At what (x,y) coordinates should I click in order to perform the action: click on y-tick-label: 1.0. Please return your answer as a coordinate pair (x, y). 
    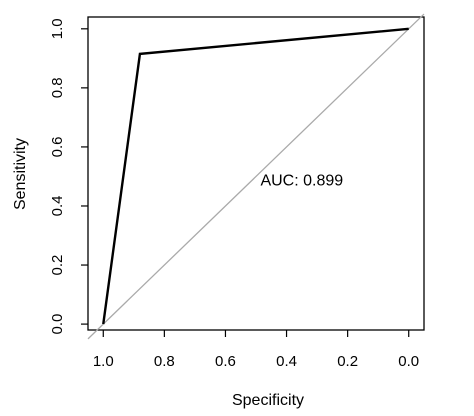
    Looking at the image, I should click on (57, 28).